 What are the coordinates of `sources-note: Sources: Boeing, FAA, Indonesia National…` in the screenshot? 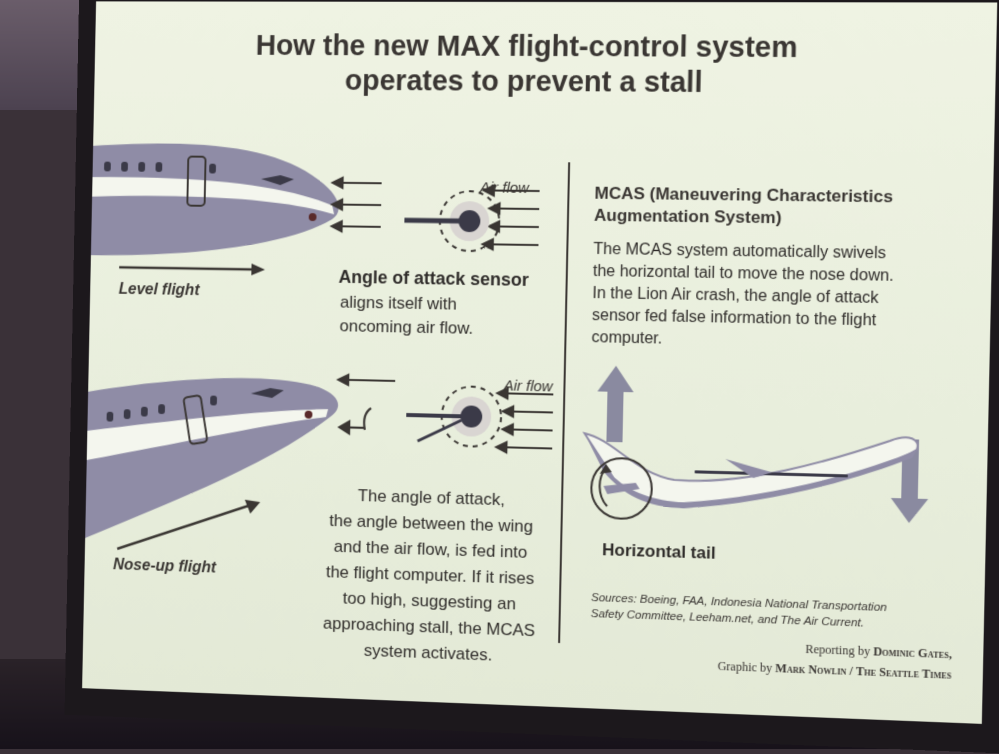 It's located at (760, 612).